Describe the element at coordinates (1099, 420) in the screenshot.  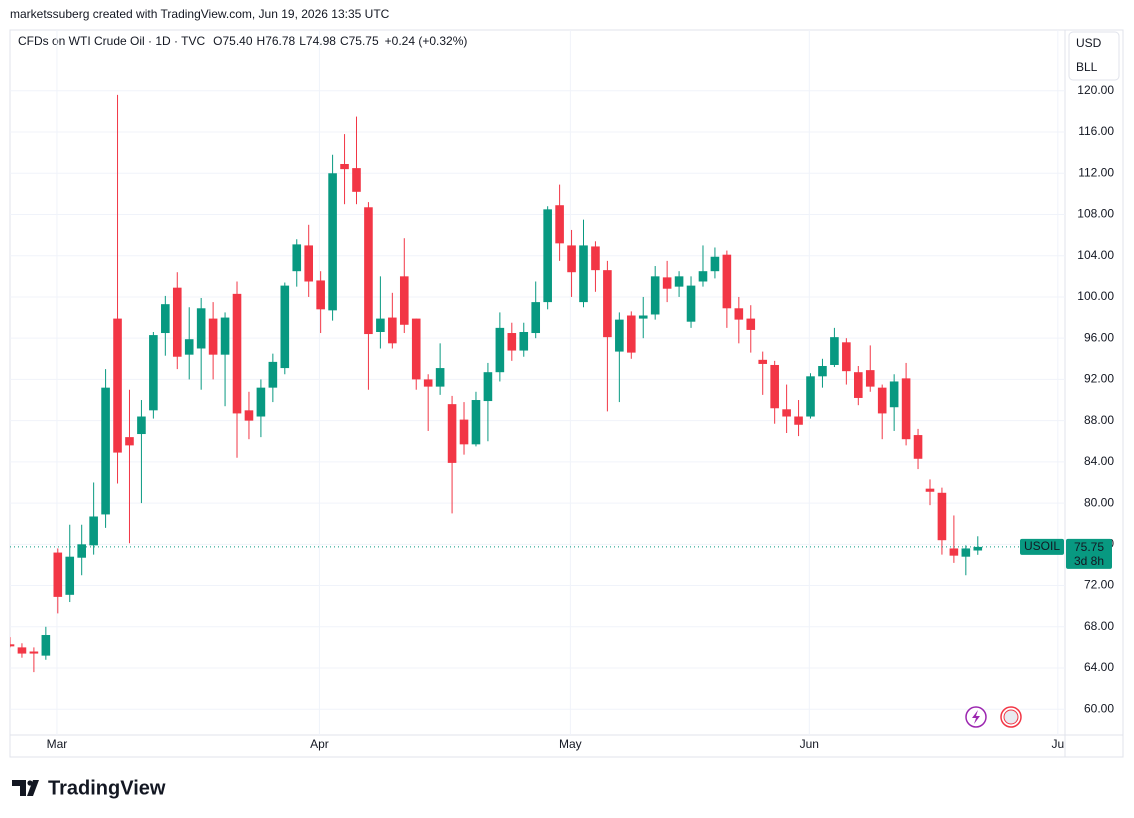
I see `y-tick-label: 88.00` at that location.